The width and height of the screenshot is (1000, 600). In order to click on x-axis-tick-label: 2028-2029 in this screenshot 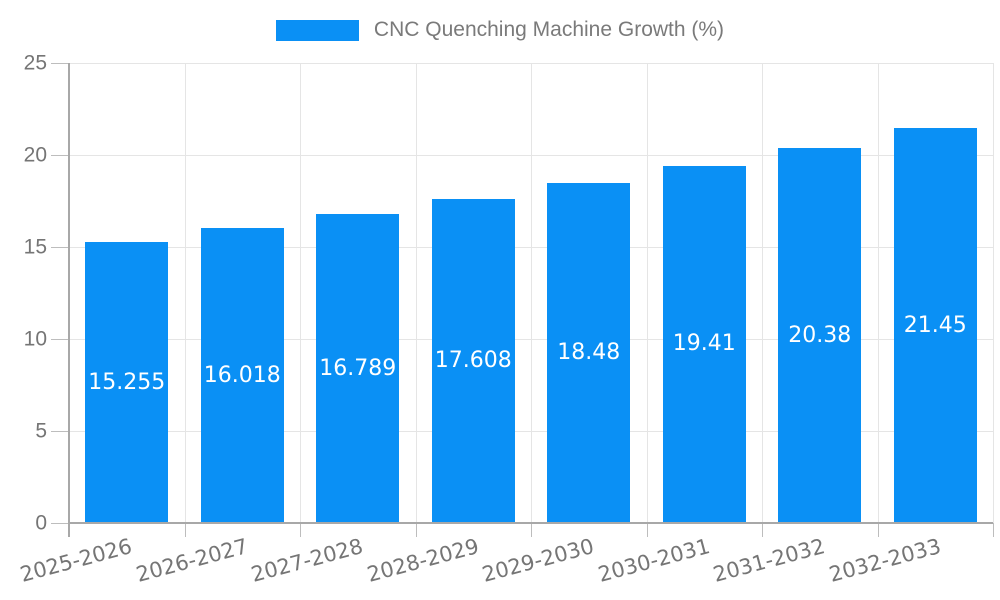, I will do `click(423, 560)`.